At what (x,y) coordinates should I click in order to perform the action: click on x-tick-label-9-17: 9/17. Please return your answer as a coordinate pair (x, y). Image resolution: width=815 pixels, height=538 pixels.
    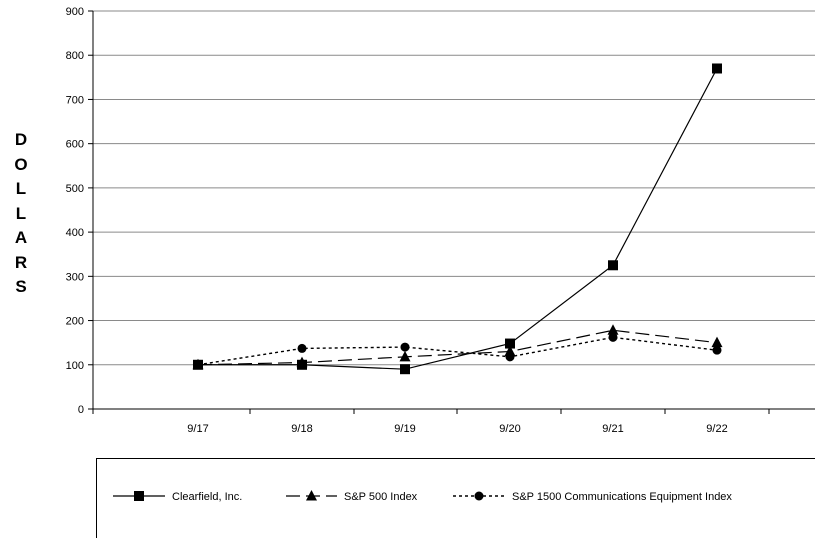
    Looking at the image, I should click on (197, 429).